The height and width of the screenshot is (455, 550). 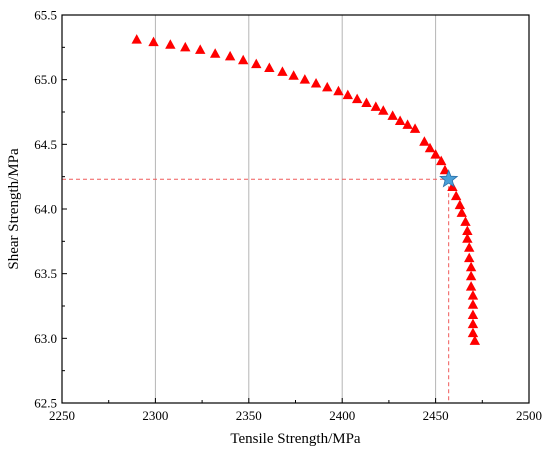 I want to click on x-tick-label: 2350, so click(x=249, y=415).